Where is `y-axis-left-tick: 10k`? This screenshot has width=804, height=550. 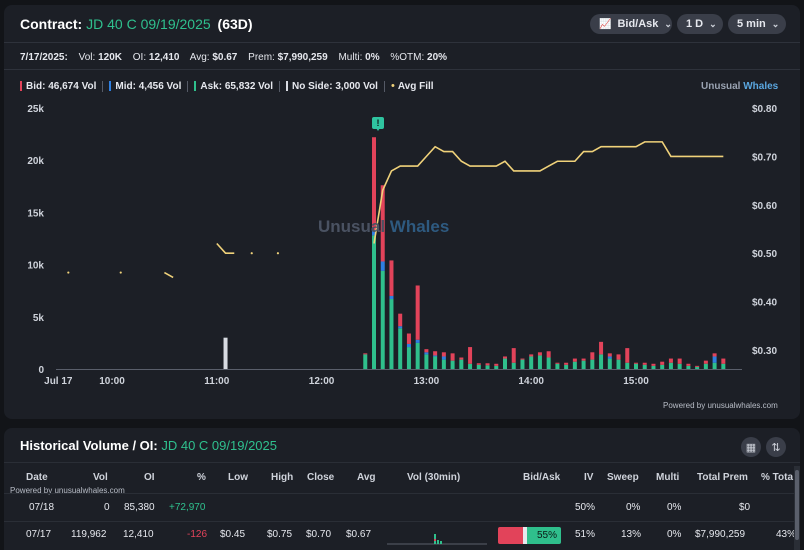 y-axis-left-tick: 10k is located at coordinates (35, 266).